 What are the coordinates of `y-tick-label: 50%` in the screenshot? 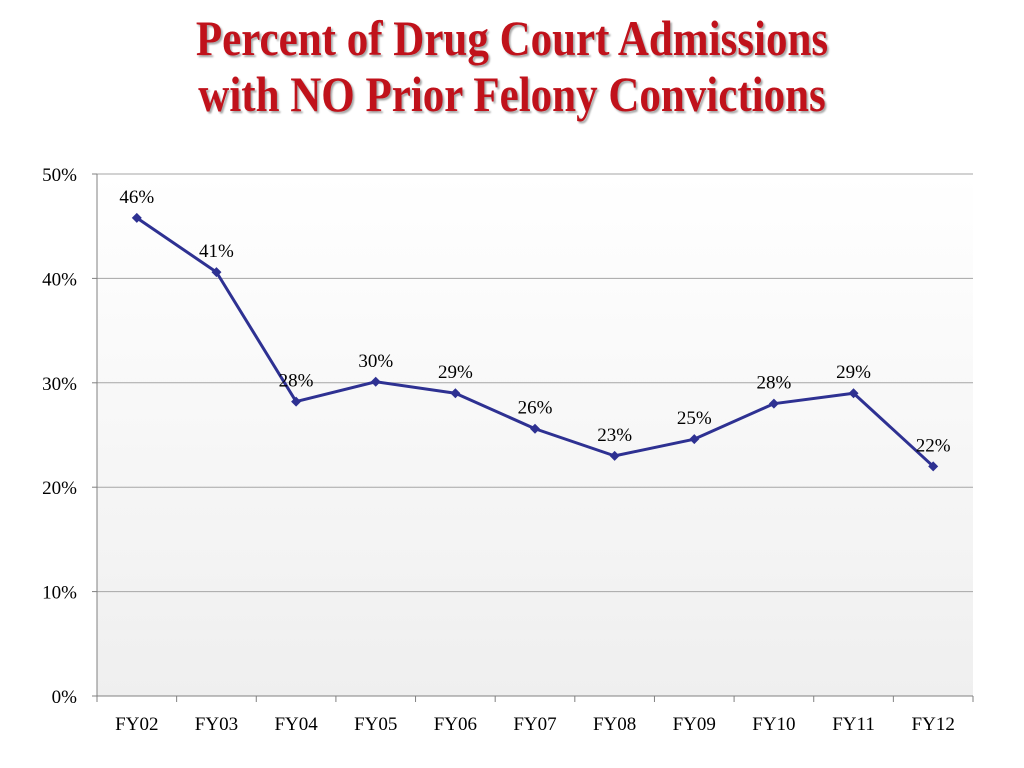 It's located at (59, 175).